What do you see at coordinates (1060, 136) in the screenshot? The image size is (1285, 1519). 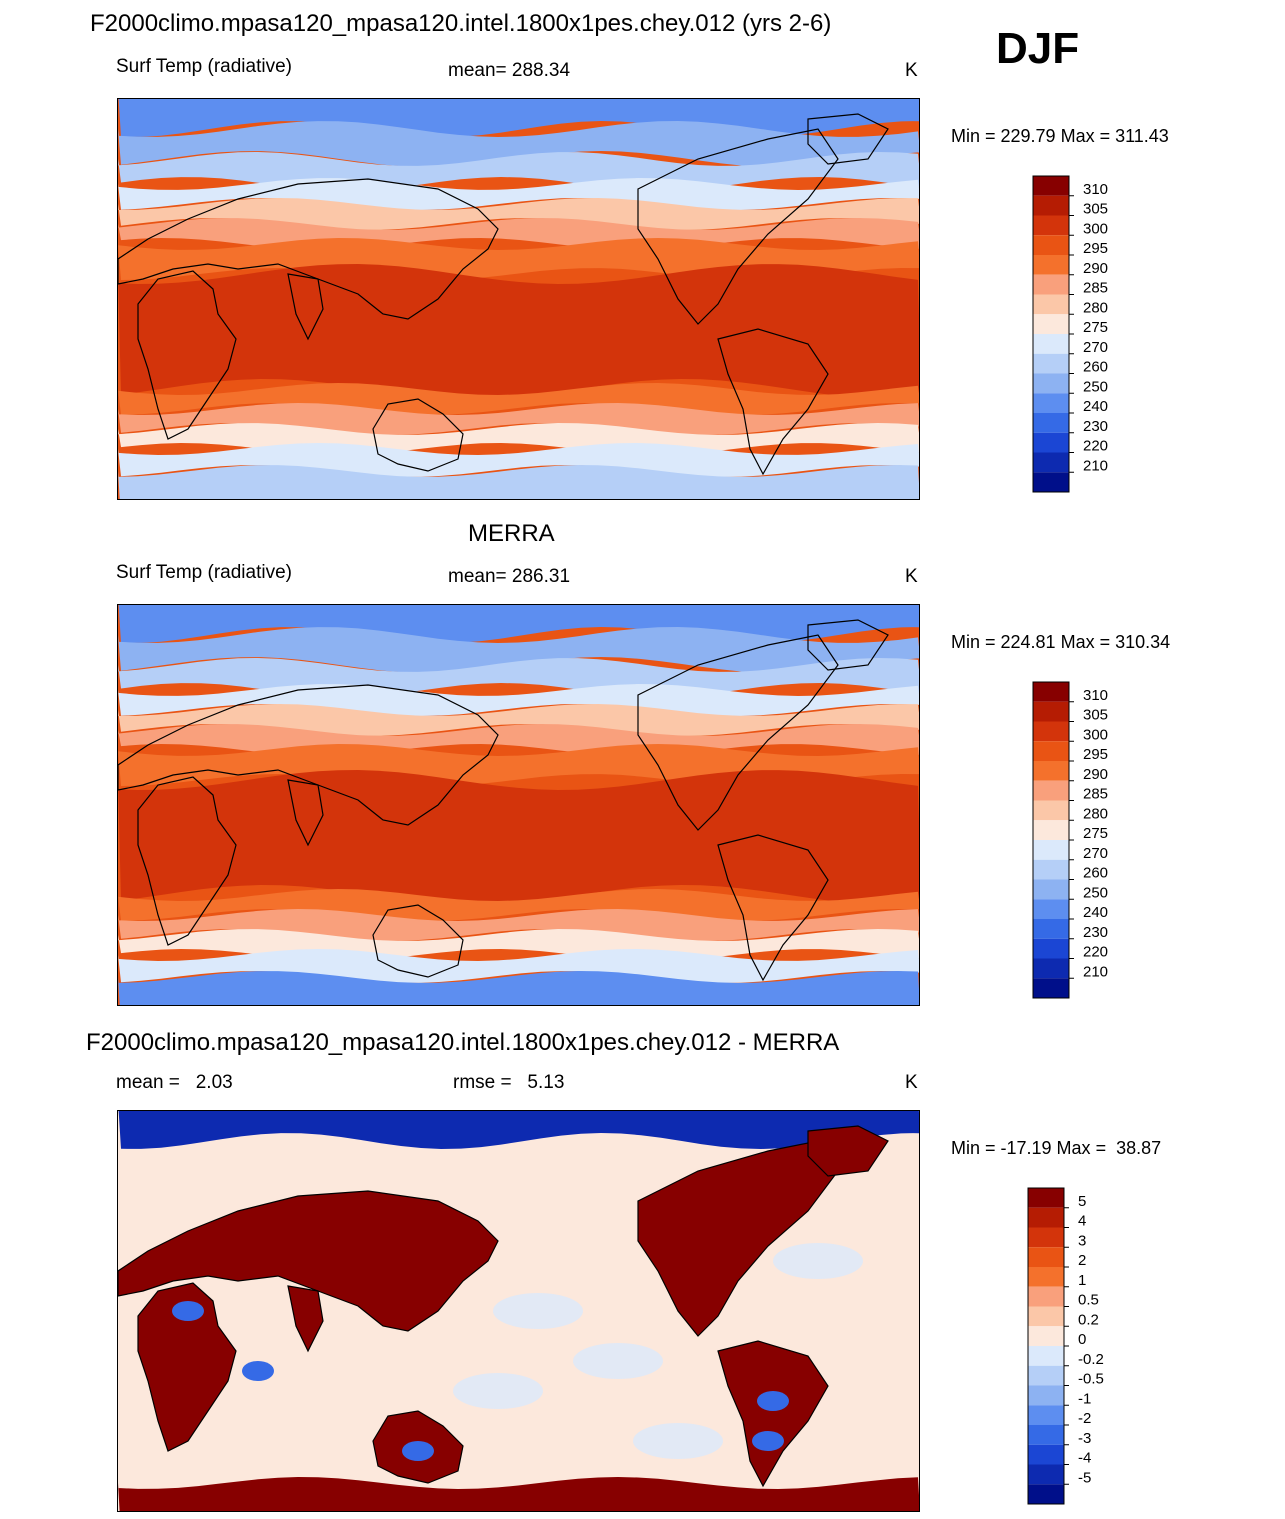 I see `panel1-minmax-label: Min = 229.79 Max = 311.43` at bounding box center [1060, 136].